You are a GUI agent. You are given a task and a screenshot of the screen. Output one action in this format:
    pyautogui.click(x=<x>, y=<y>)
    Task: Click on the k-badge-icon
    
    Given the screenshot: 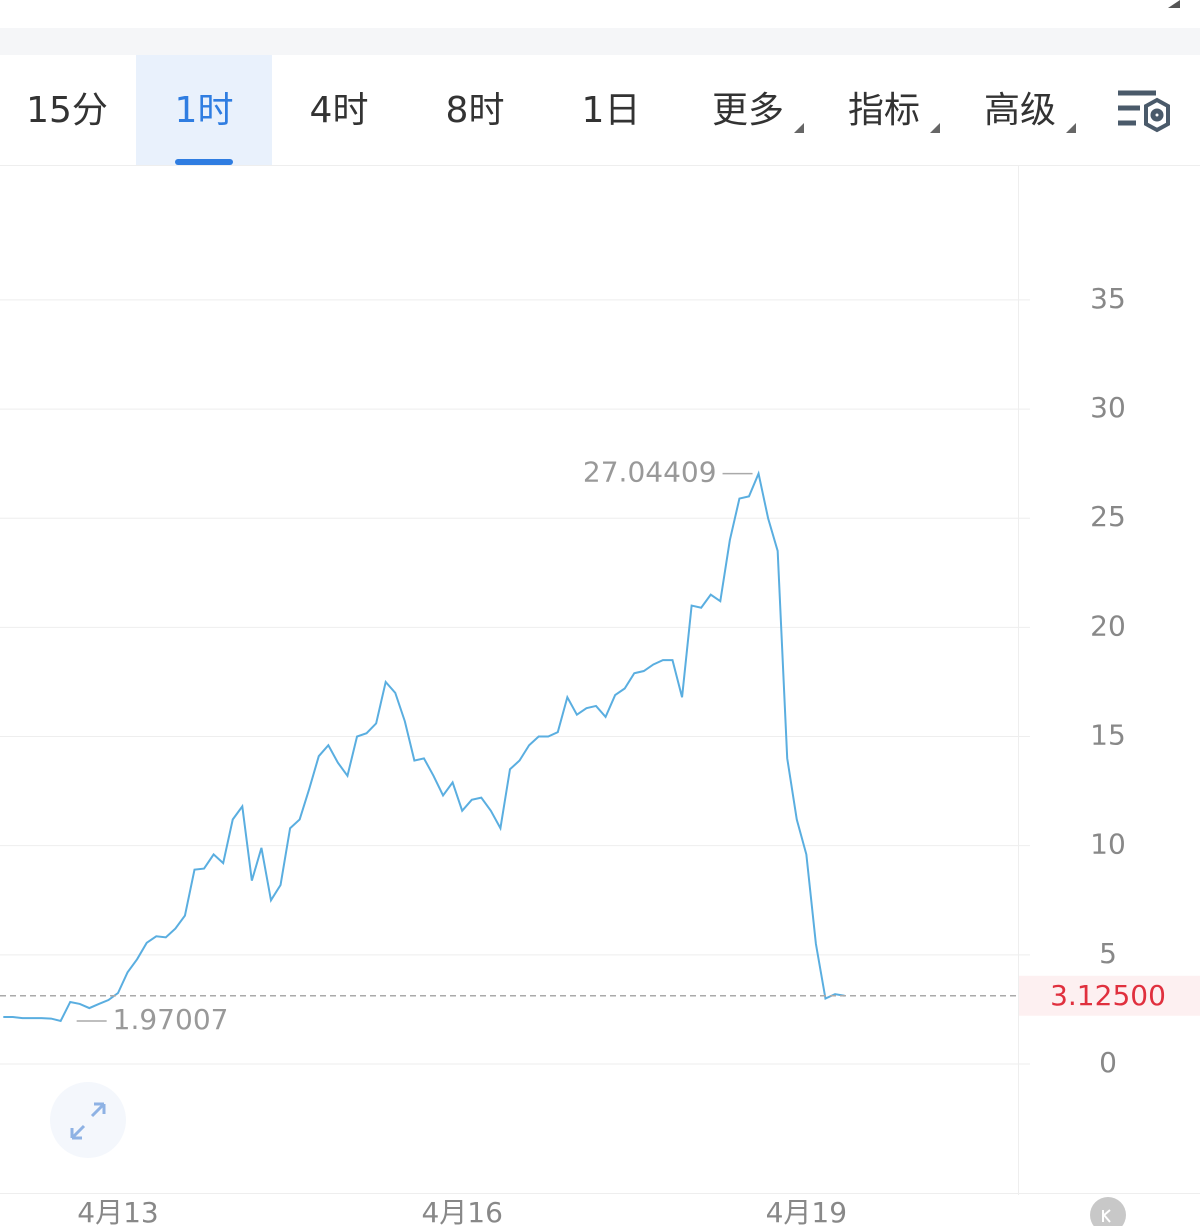 What is the action you would take?
    pyautogui.click(x=1106, y=1216)
    